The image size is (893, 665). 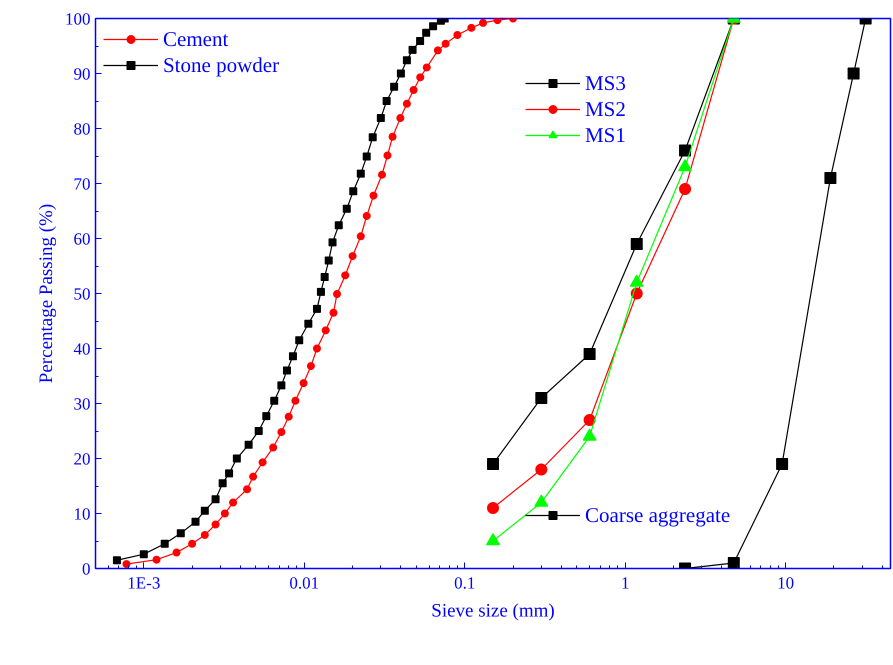 I want to click on legend-label: Coarse aggregate, so click(x=657, y=515).